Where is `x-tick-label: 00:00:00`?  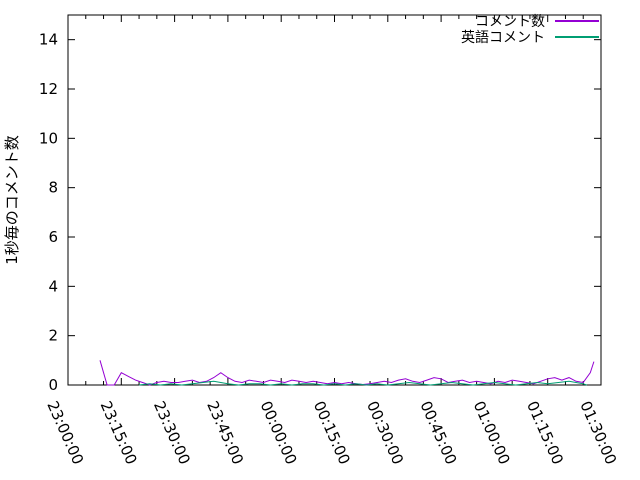
x-tick-label: 00:00:00 is located at coordinates (279, 432).